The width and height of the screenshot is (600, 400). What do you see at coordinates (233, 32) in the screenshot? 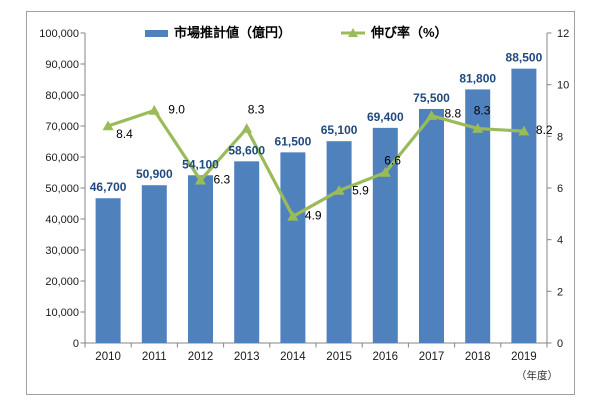
I see `legend-label-bar-series: 市場推計値（億円）` at bounding box center [233, 32].